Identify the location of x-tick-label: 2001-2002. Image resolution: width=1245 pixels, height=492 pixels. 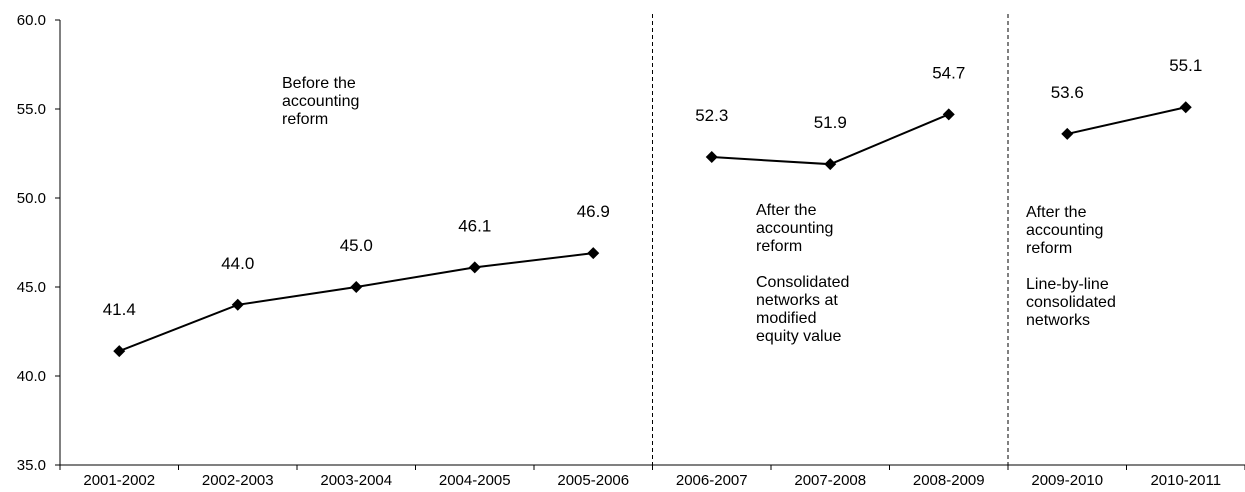
(119, 480).